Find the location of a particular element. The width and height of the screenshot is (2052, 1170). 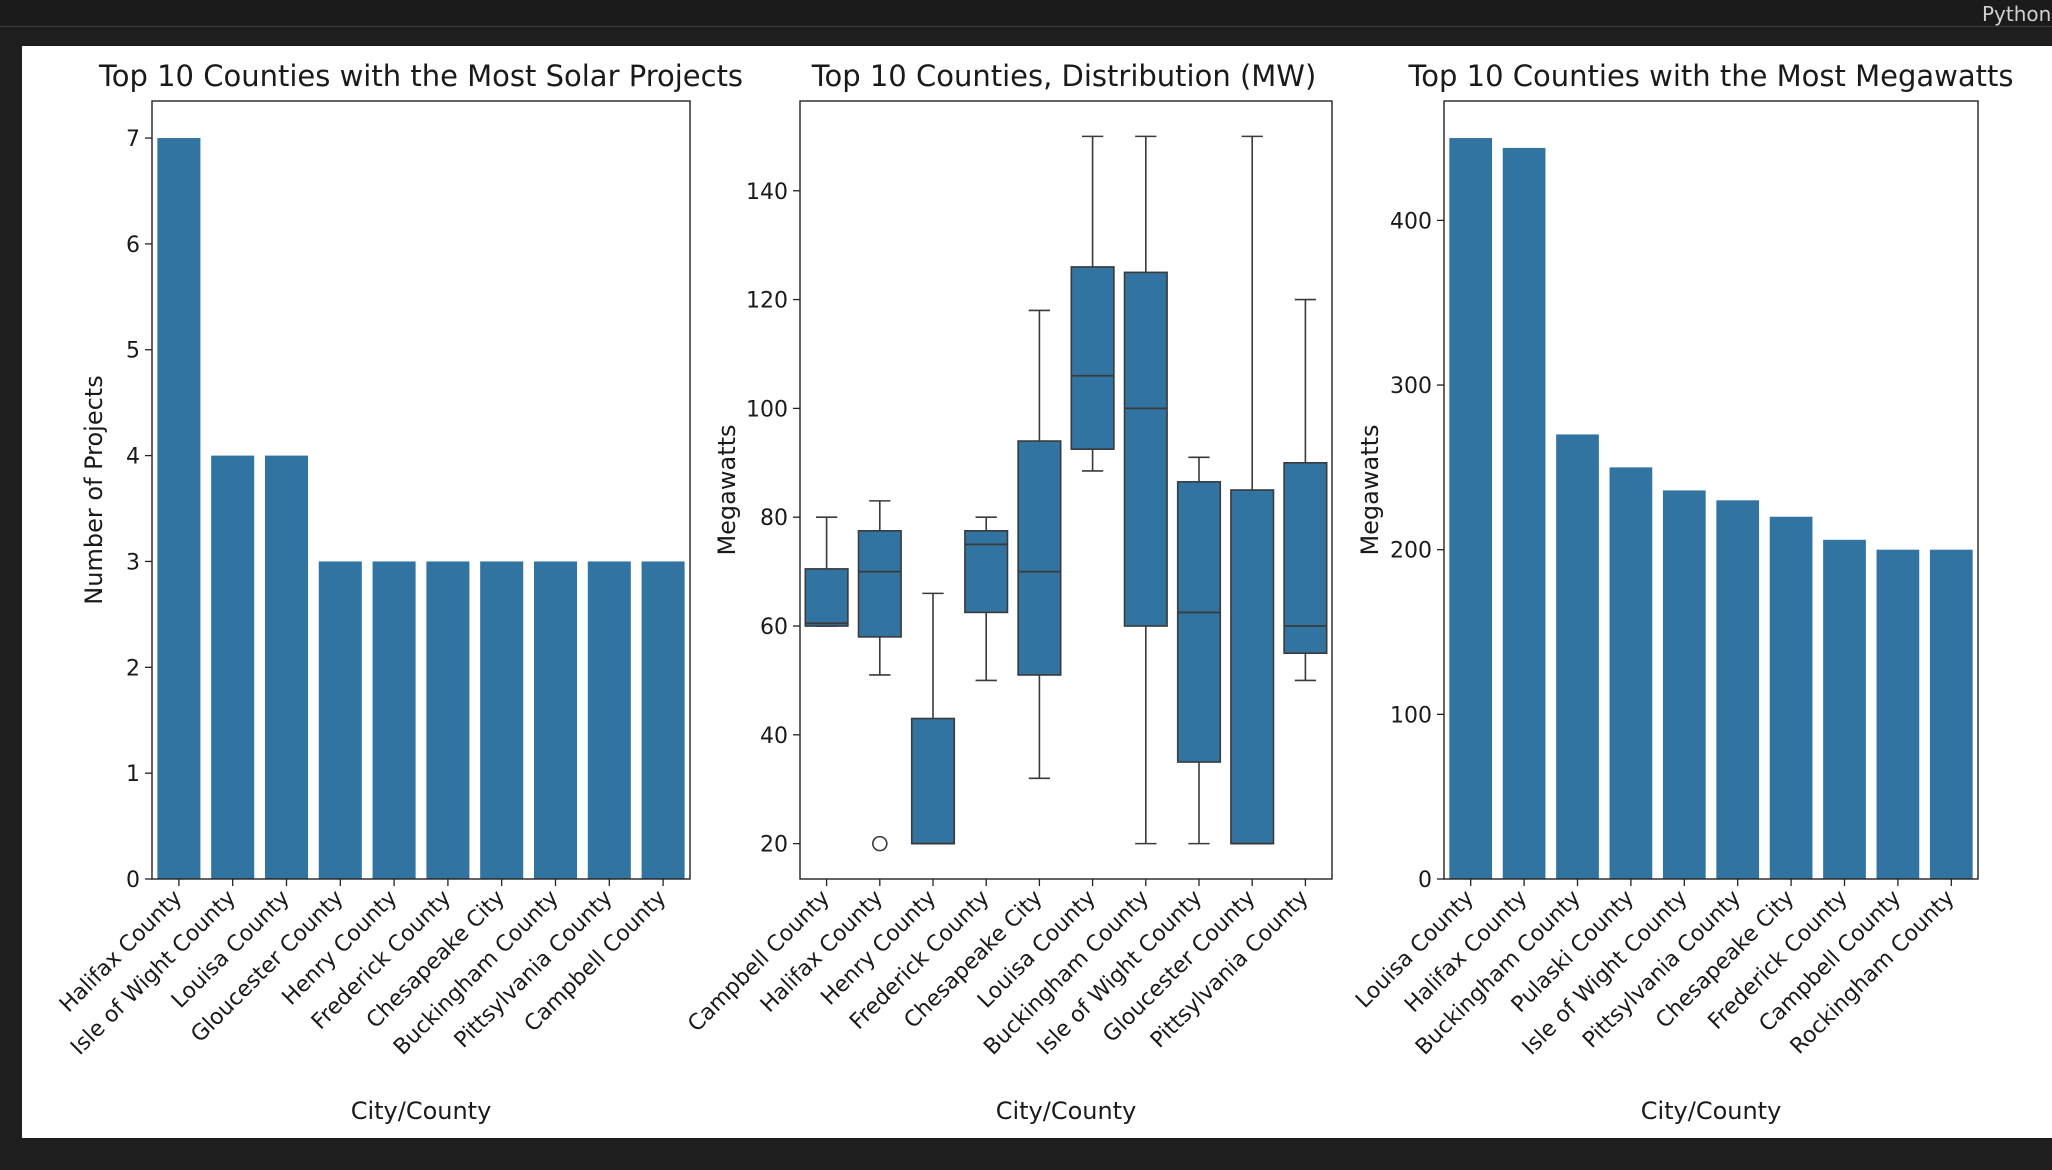

y-tick-label: 200 is located at coordinates (1411, 551).